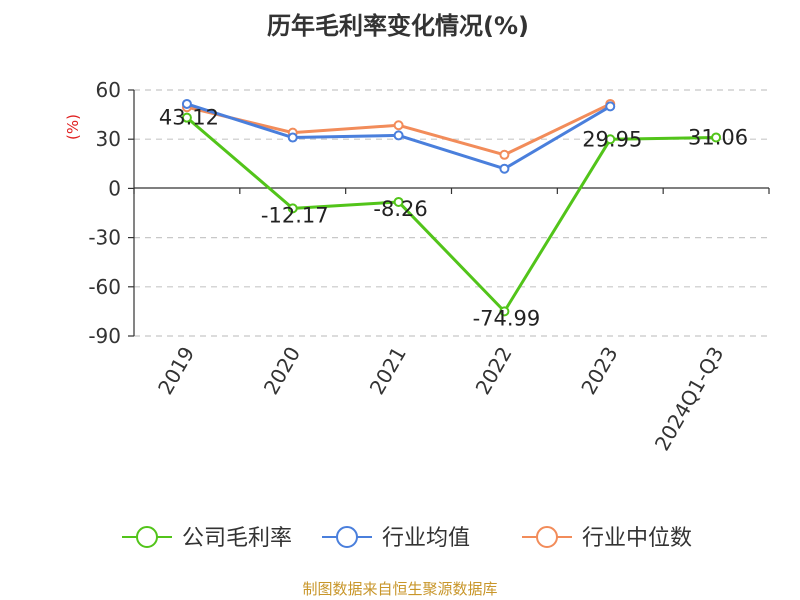 This screenshot has height=600, width=800. I want to click on x-tick-label: 2022, so click(494, 371).